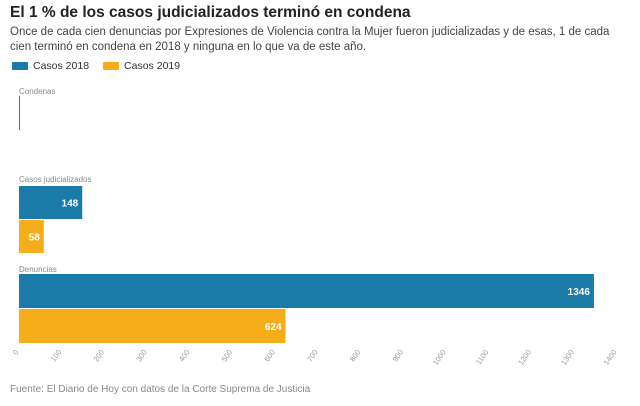 This screenshot has height=406, width=640. Describe the element at coordinates (482, 357) in the screenshot. I see `x-tick-label-1100: 1100` at that location.